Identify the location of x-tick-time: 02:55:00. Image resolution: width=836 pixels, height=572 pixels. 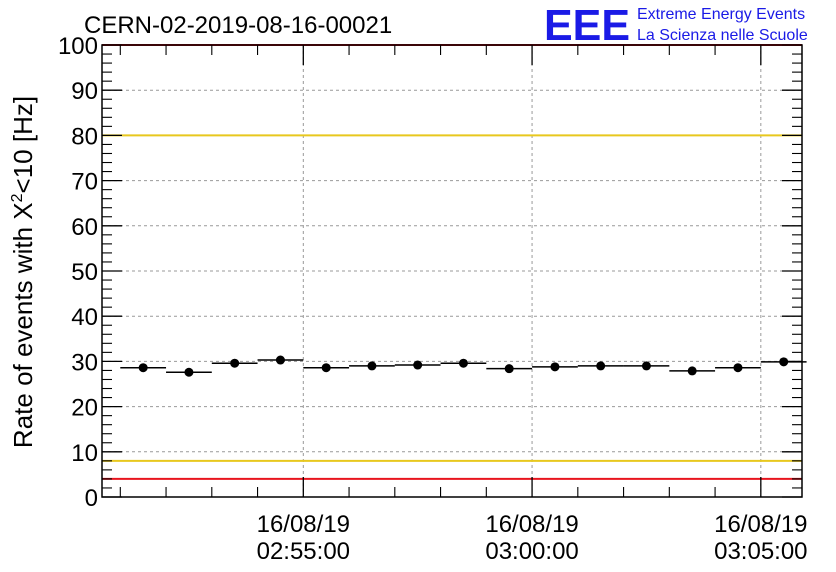
(303, 551).